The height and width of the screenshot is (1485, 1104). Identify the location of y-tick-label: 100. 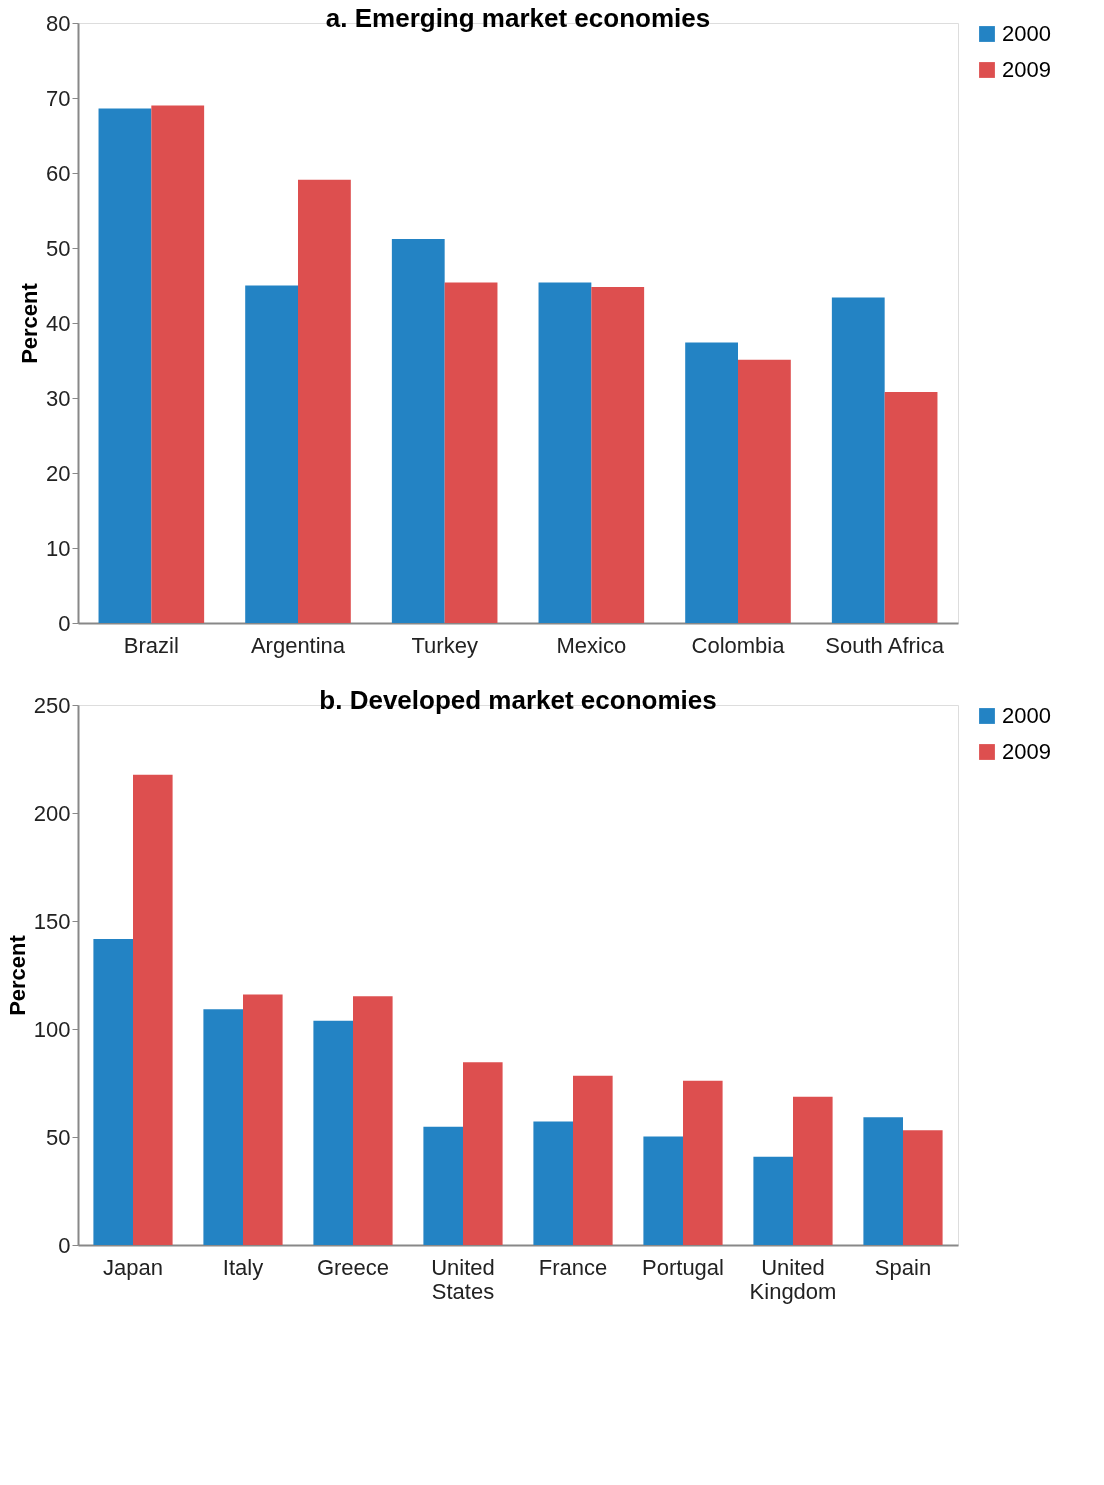
(52, 1029).